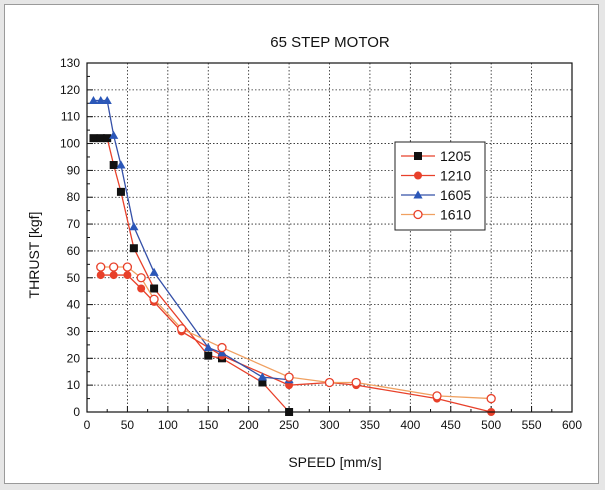  What do you see at coordinates (74, 224) in the screenshot?
I see `y-tick-label: 70` at bounding box center [74, 224].